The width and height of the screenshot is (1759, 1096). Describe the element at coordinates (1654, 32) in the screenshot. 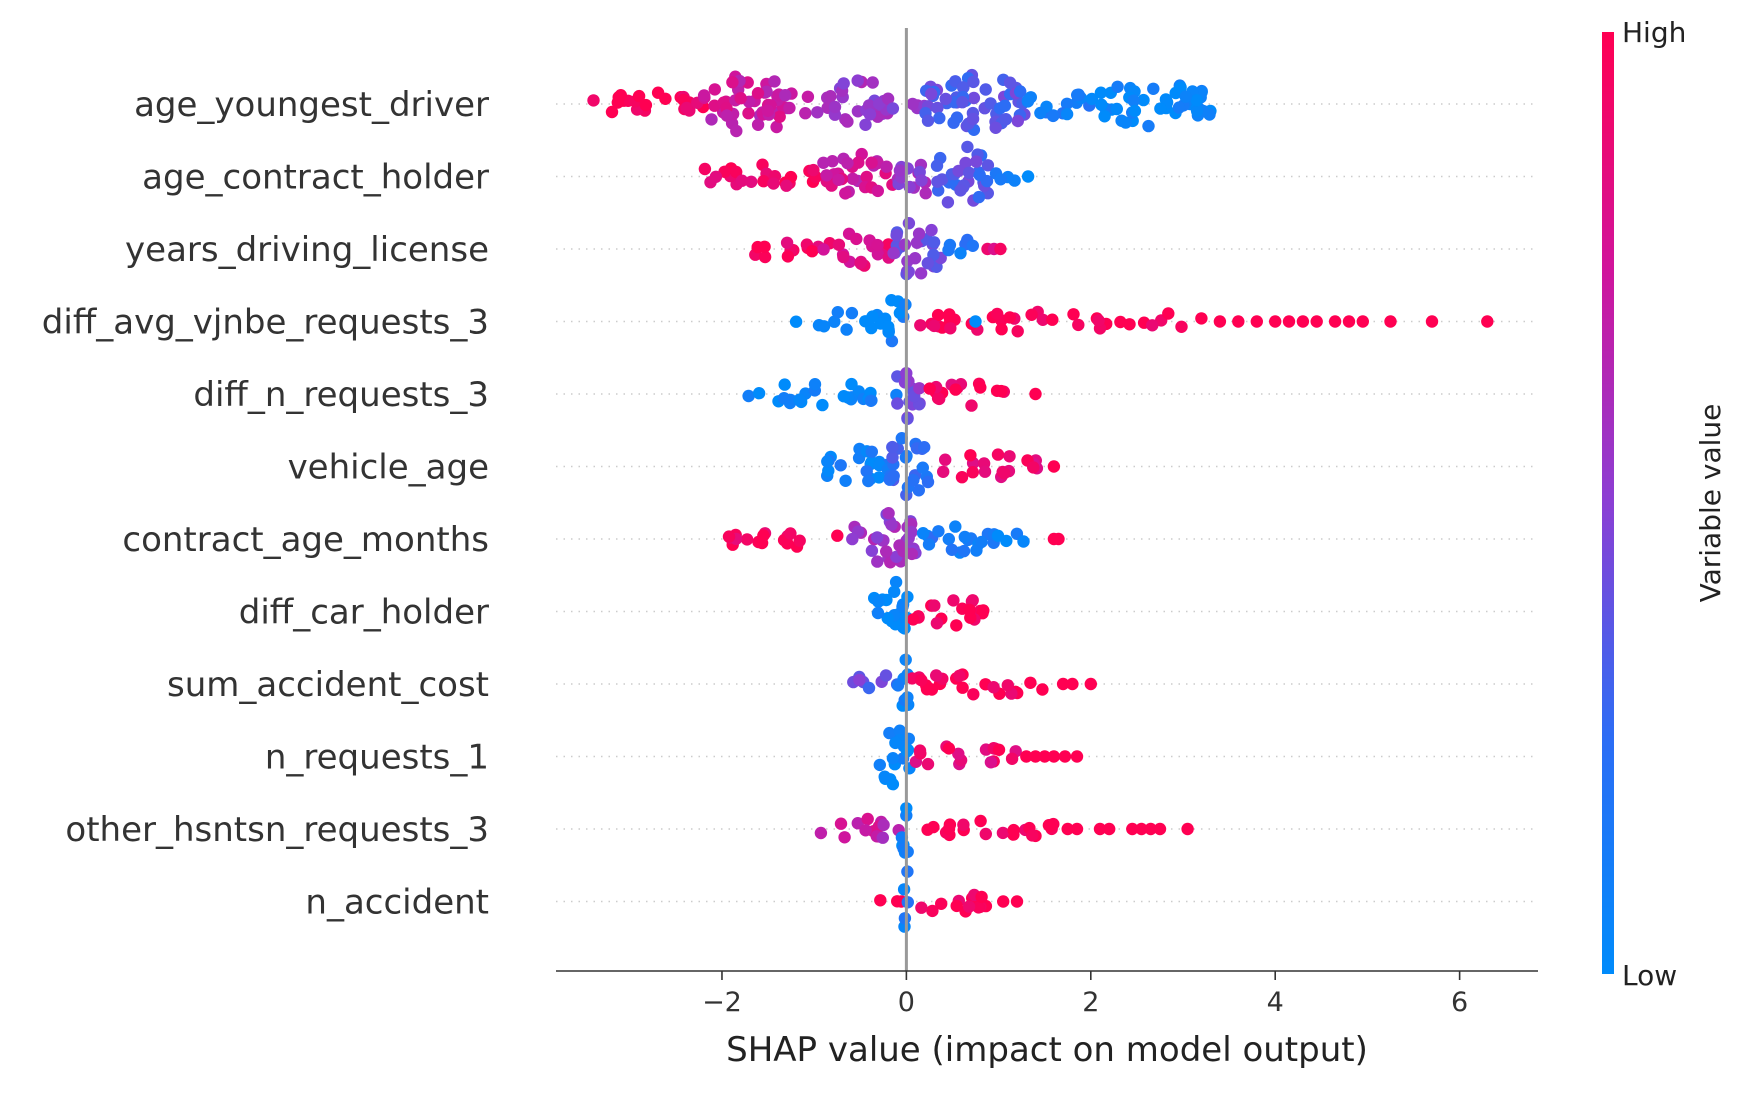

I see `colorbar-high-label: High` at that location.